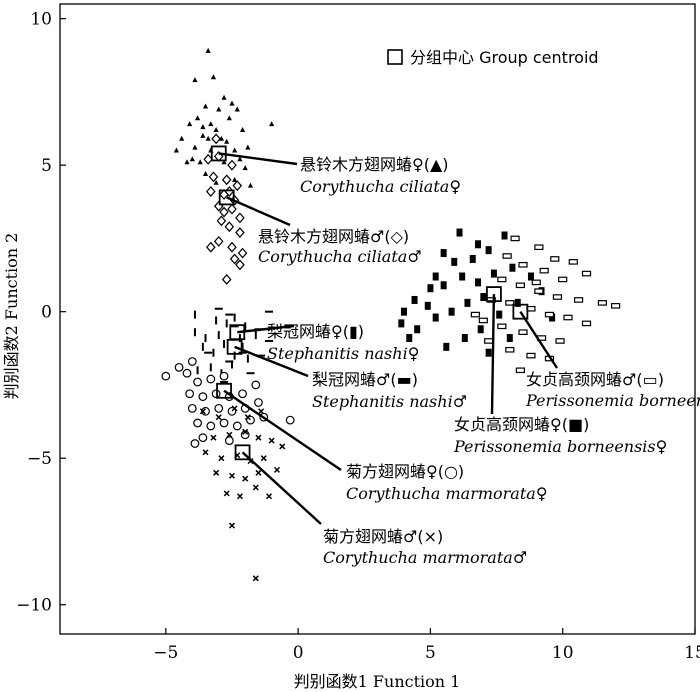  What do you see at coordinates (447, 493) in the screenshot?
I see `annotation-label-en: Corythucha marmorata♀` at bounding box center [447, 493].